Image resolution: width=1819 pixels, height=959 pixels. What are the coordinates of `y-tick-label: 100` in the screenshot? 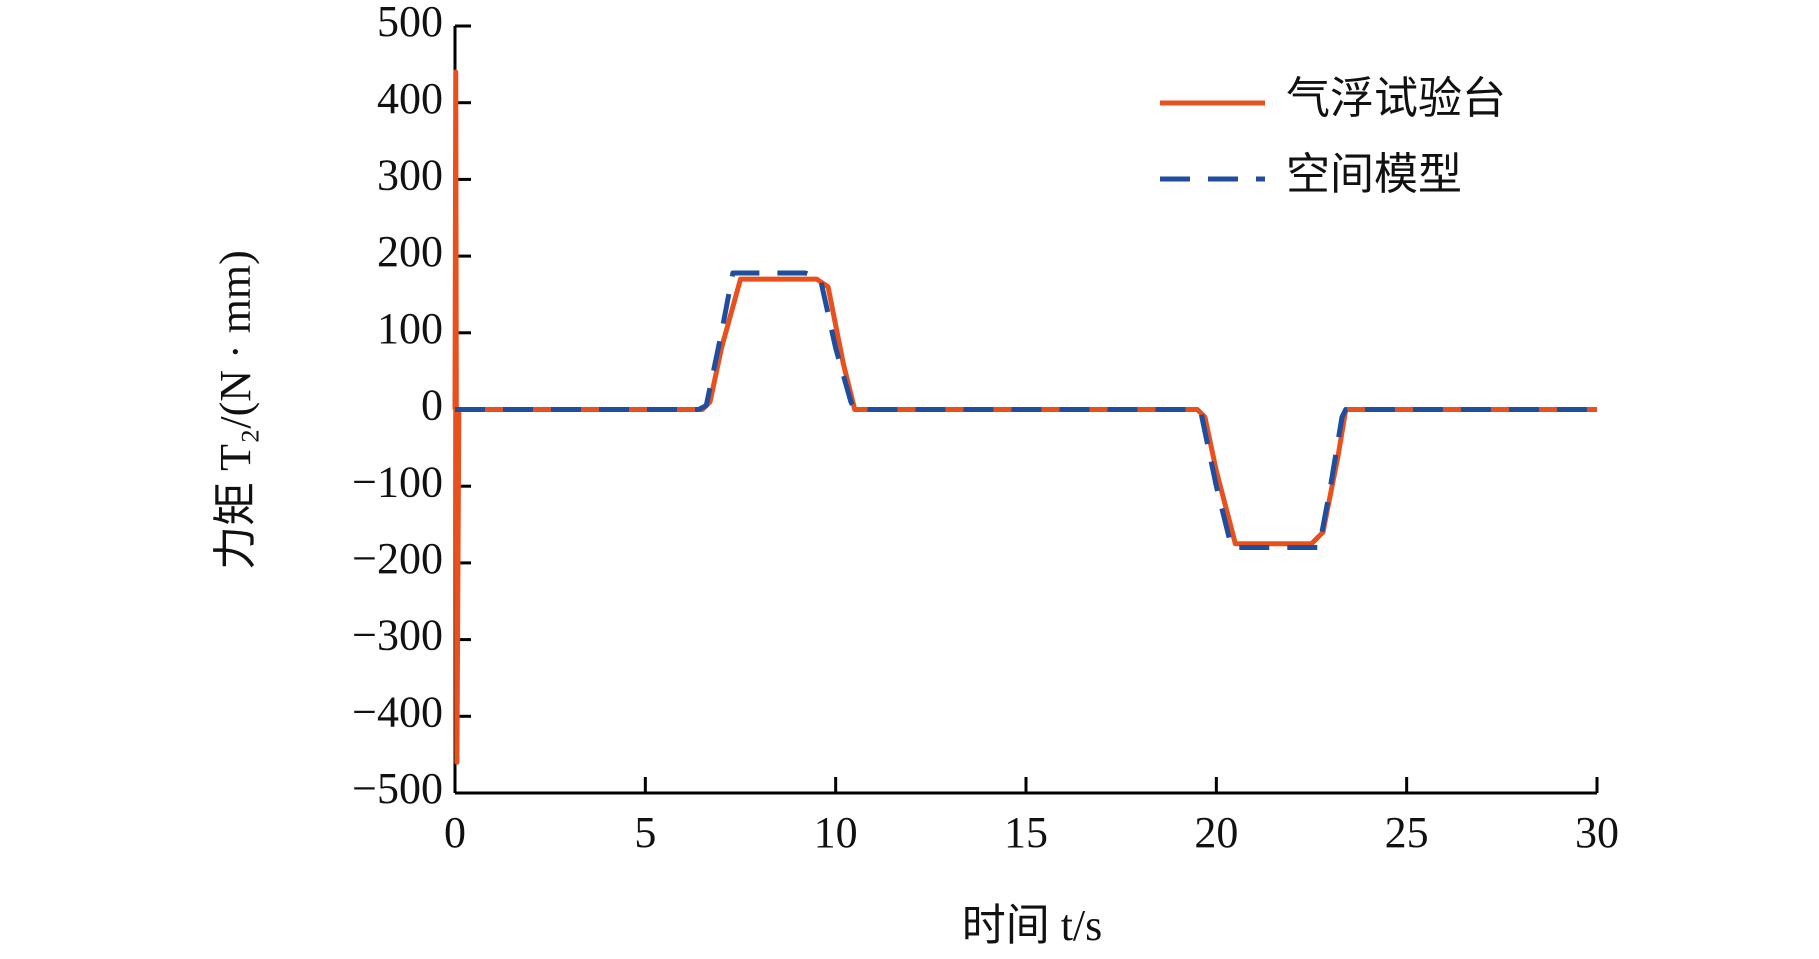 It's located at (410, 328).